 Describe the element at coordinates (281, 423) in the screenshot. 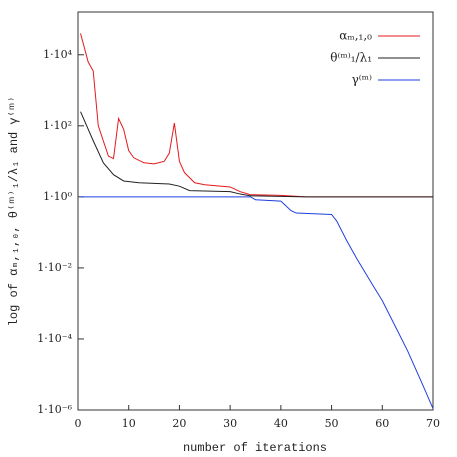

I see `x-tick-label: 40` at that location.